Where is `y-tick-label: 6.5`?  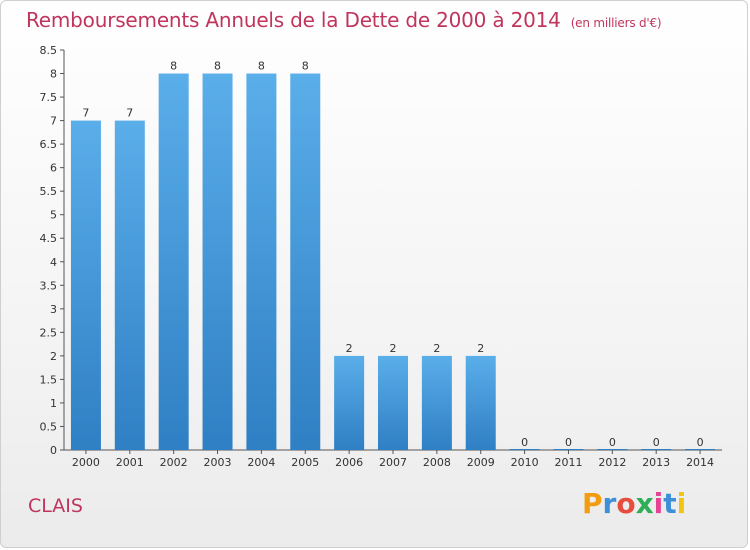 y-tick-label: 6.5 is located at coordinates (49, 144).